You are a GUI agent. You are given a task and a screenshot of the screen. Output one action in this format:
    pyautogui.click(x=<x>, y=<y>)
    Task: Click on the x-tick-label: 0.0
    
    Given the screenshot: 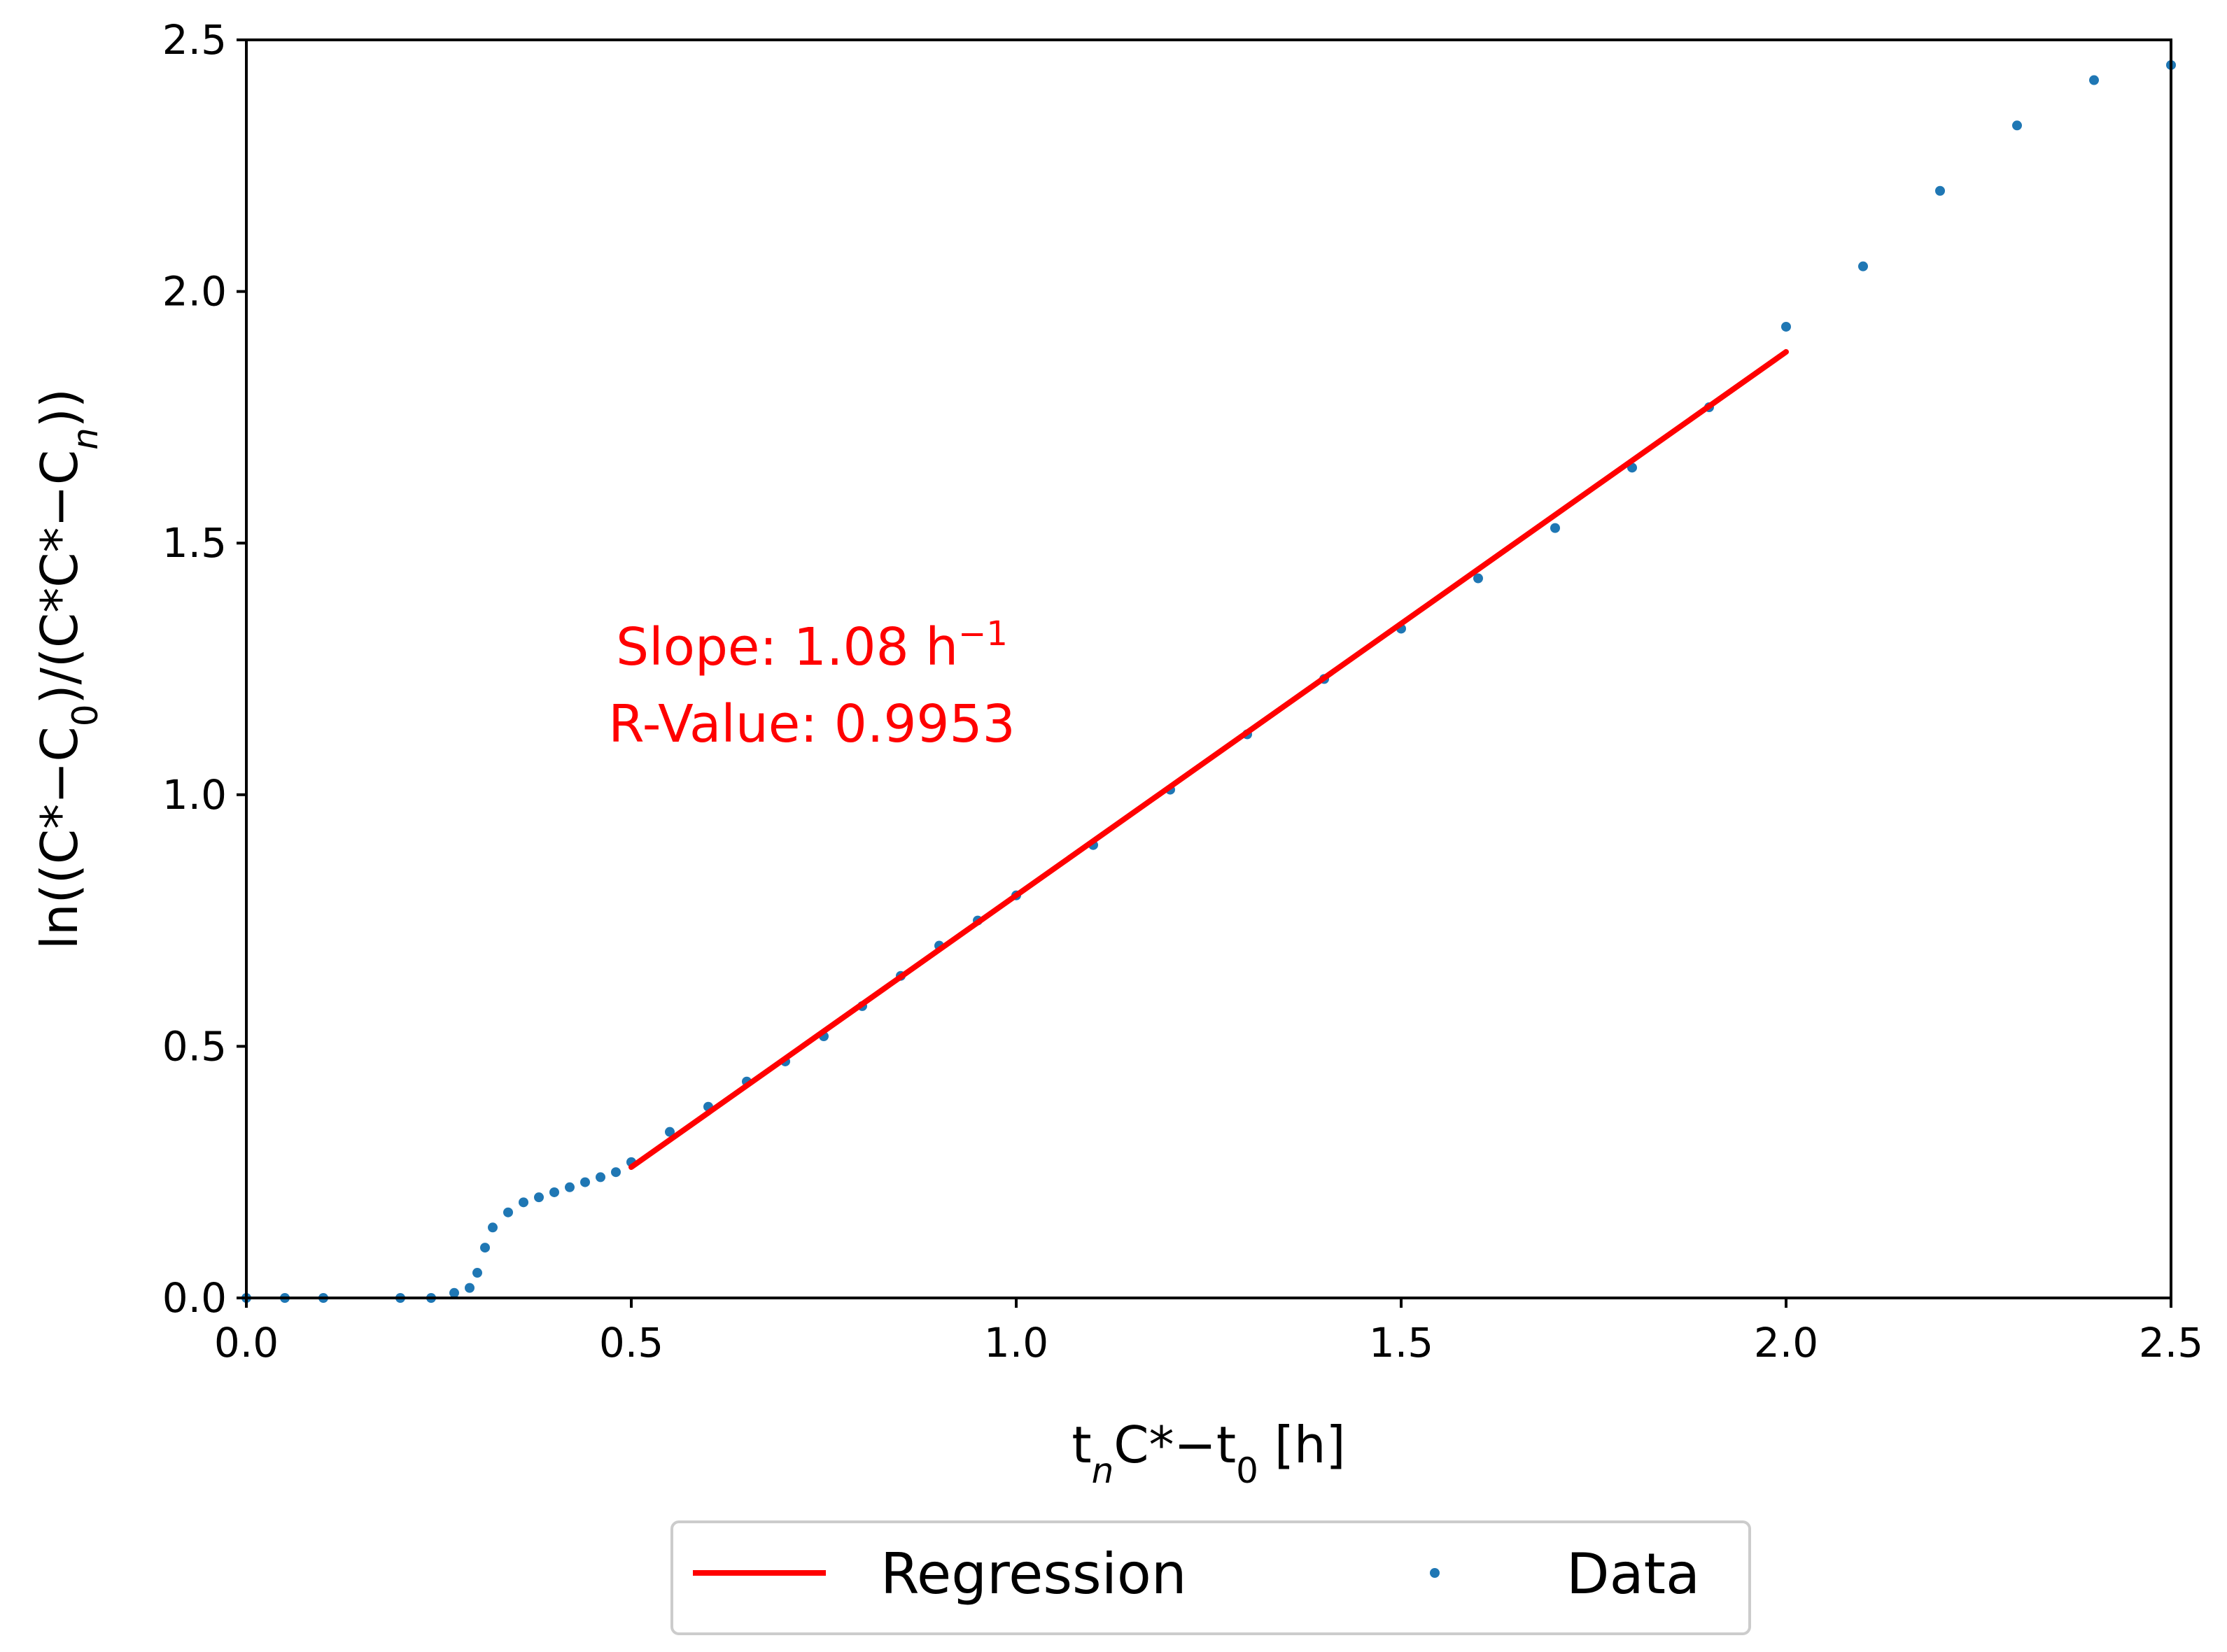 What is the action you would take?
    pyautogui.click(x=247, y=1343)
    